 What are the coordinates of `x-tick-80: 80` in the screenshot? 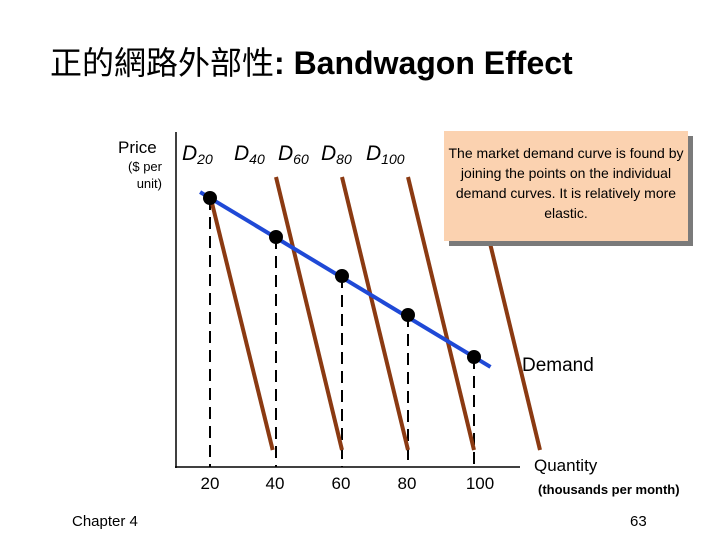 It's located at (407, 483).